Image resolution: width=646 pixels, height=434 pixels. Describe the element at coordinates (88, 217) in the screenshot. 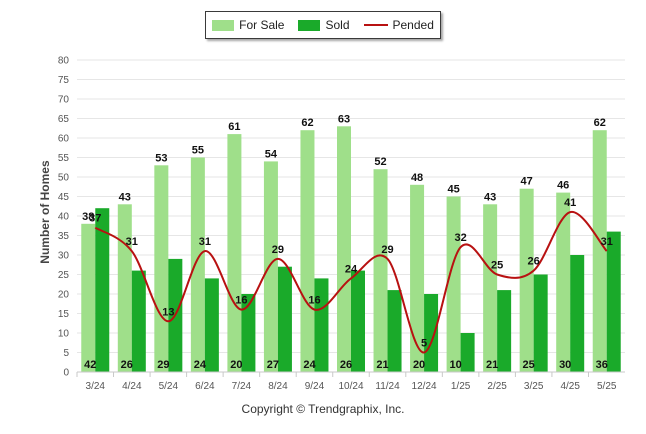

I see `for-sale-data-label: 38` at that location.